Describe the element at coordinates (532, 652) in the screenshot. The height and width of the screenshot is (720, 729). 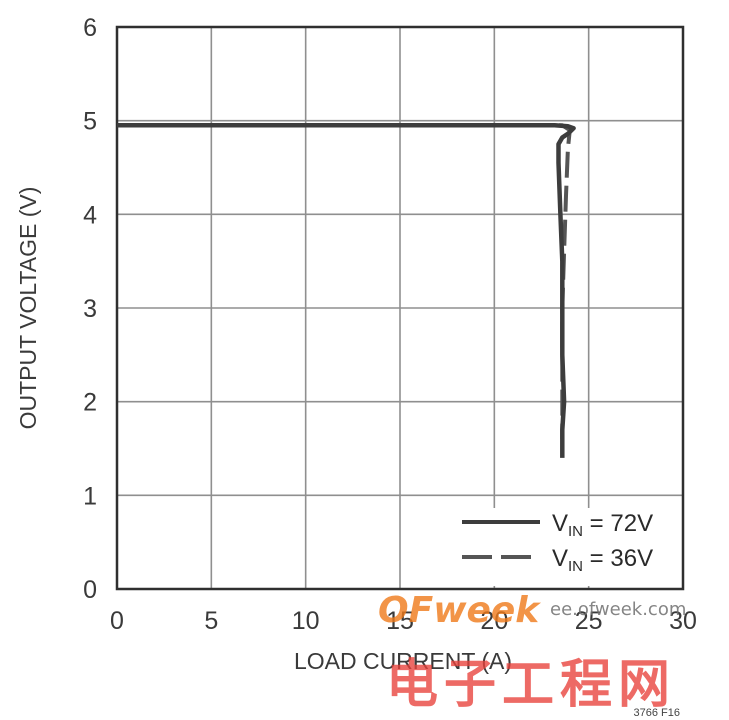
I see `watermark: OFweek ee.ofweek.com 电子工程网` at that location.